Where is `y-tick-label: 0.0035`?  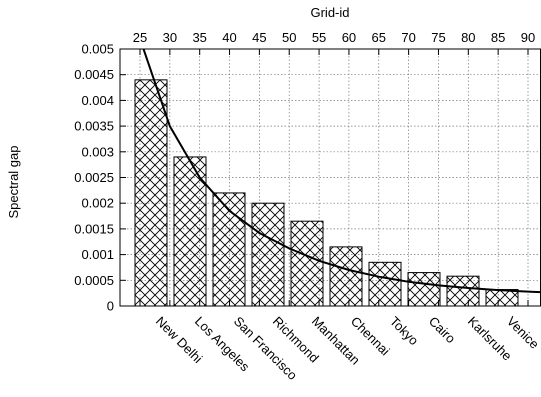
y-tick-label: 0.0035 is located at coordinates (94, 126).